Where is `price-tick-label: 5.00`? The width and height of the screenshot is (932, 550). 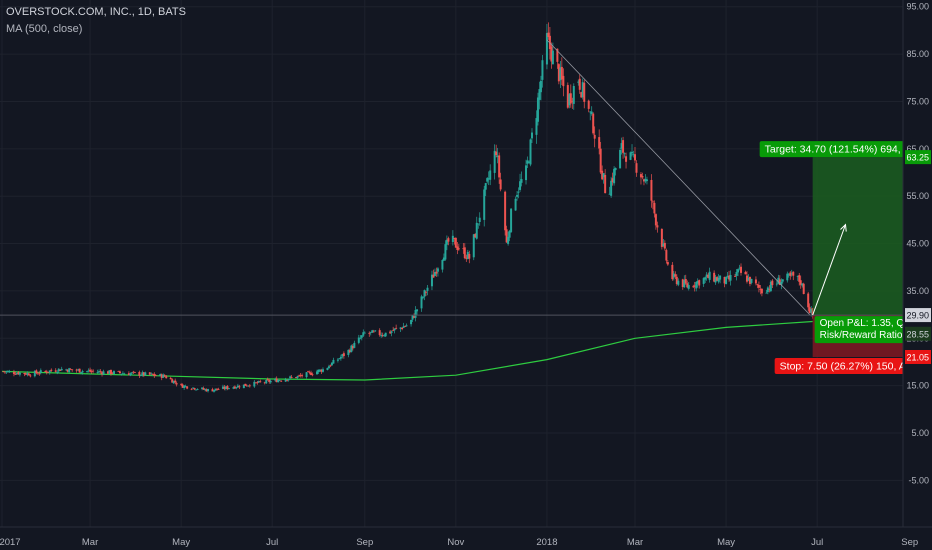
price-tick-label: 5.00 is located at coordinates (920, 433).